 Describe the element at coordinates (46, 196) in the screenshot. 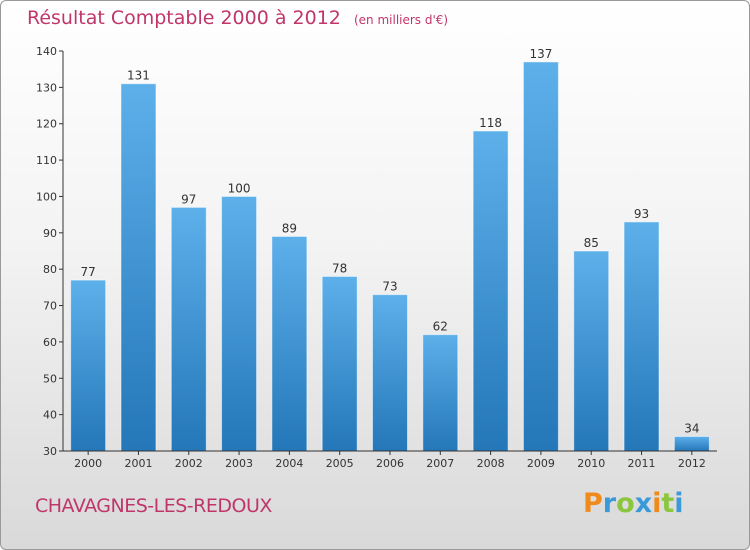

I see `y-tick-label: 100` at that location.